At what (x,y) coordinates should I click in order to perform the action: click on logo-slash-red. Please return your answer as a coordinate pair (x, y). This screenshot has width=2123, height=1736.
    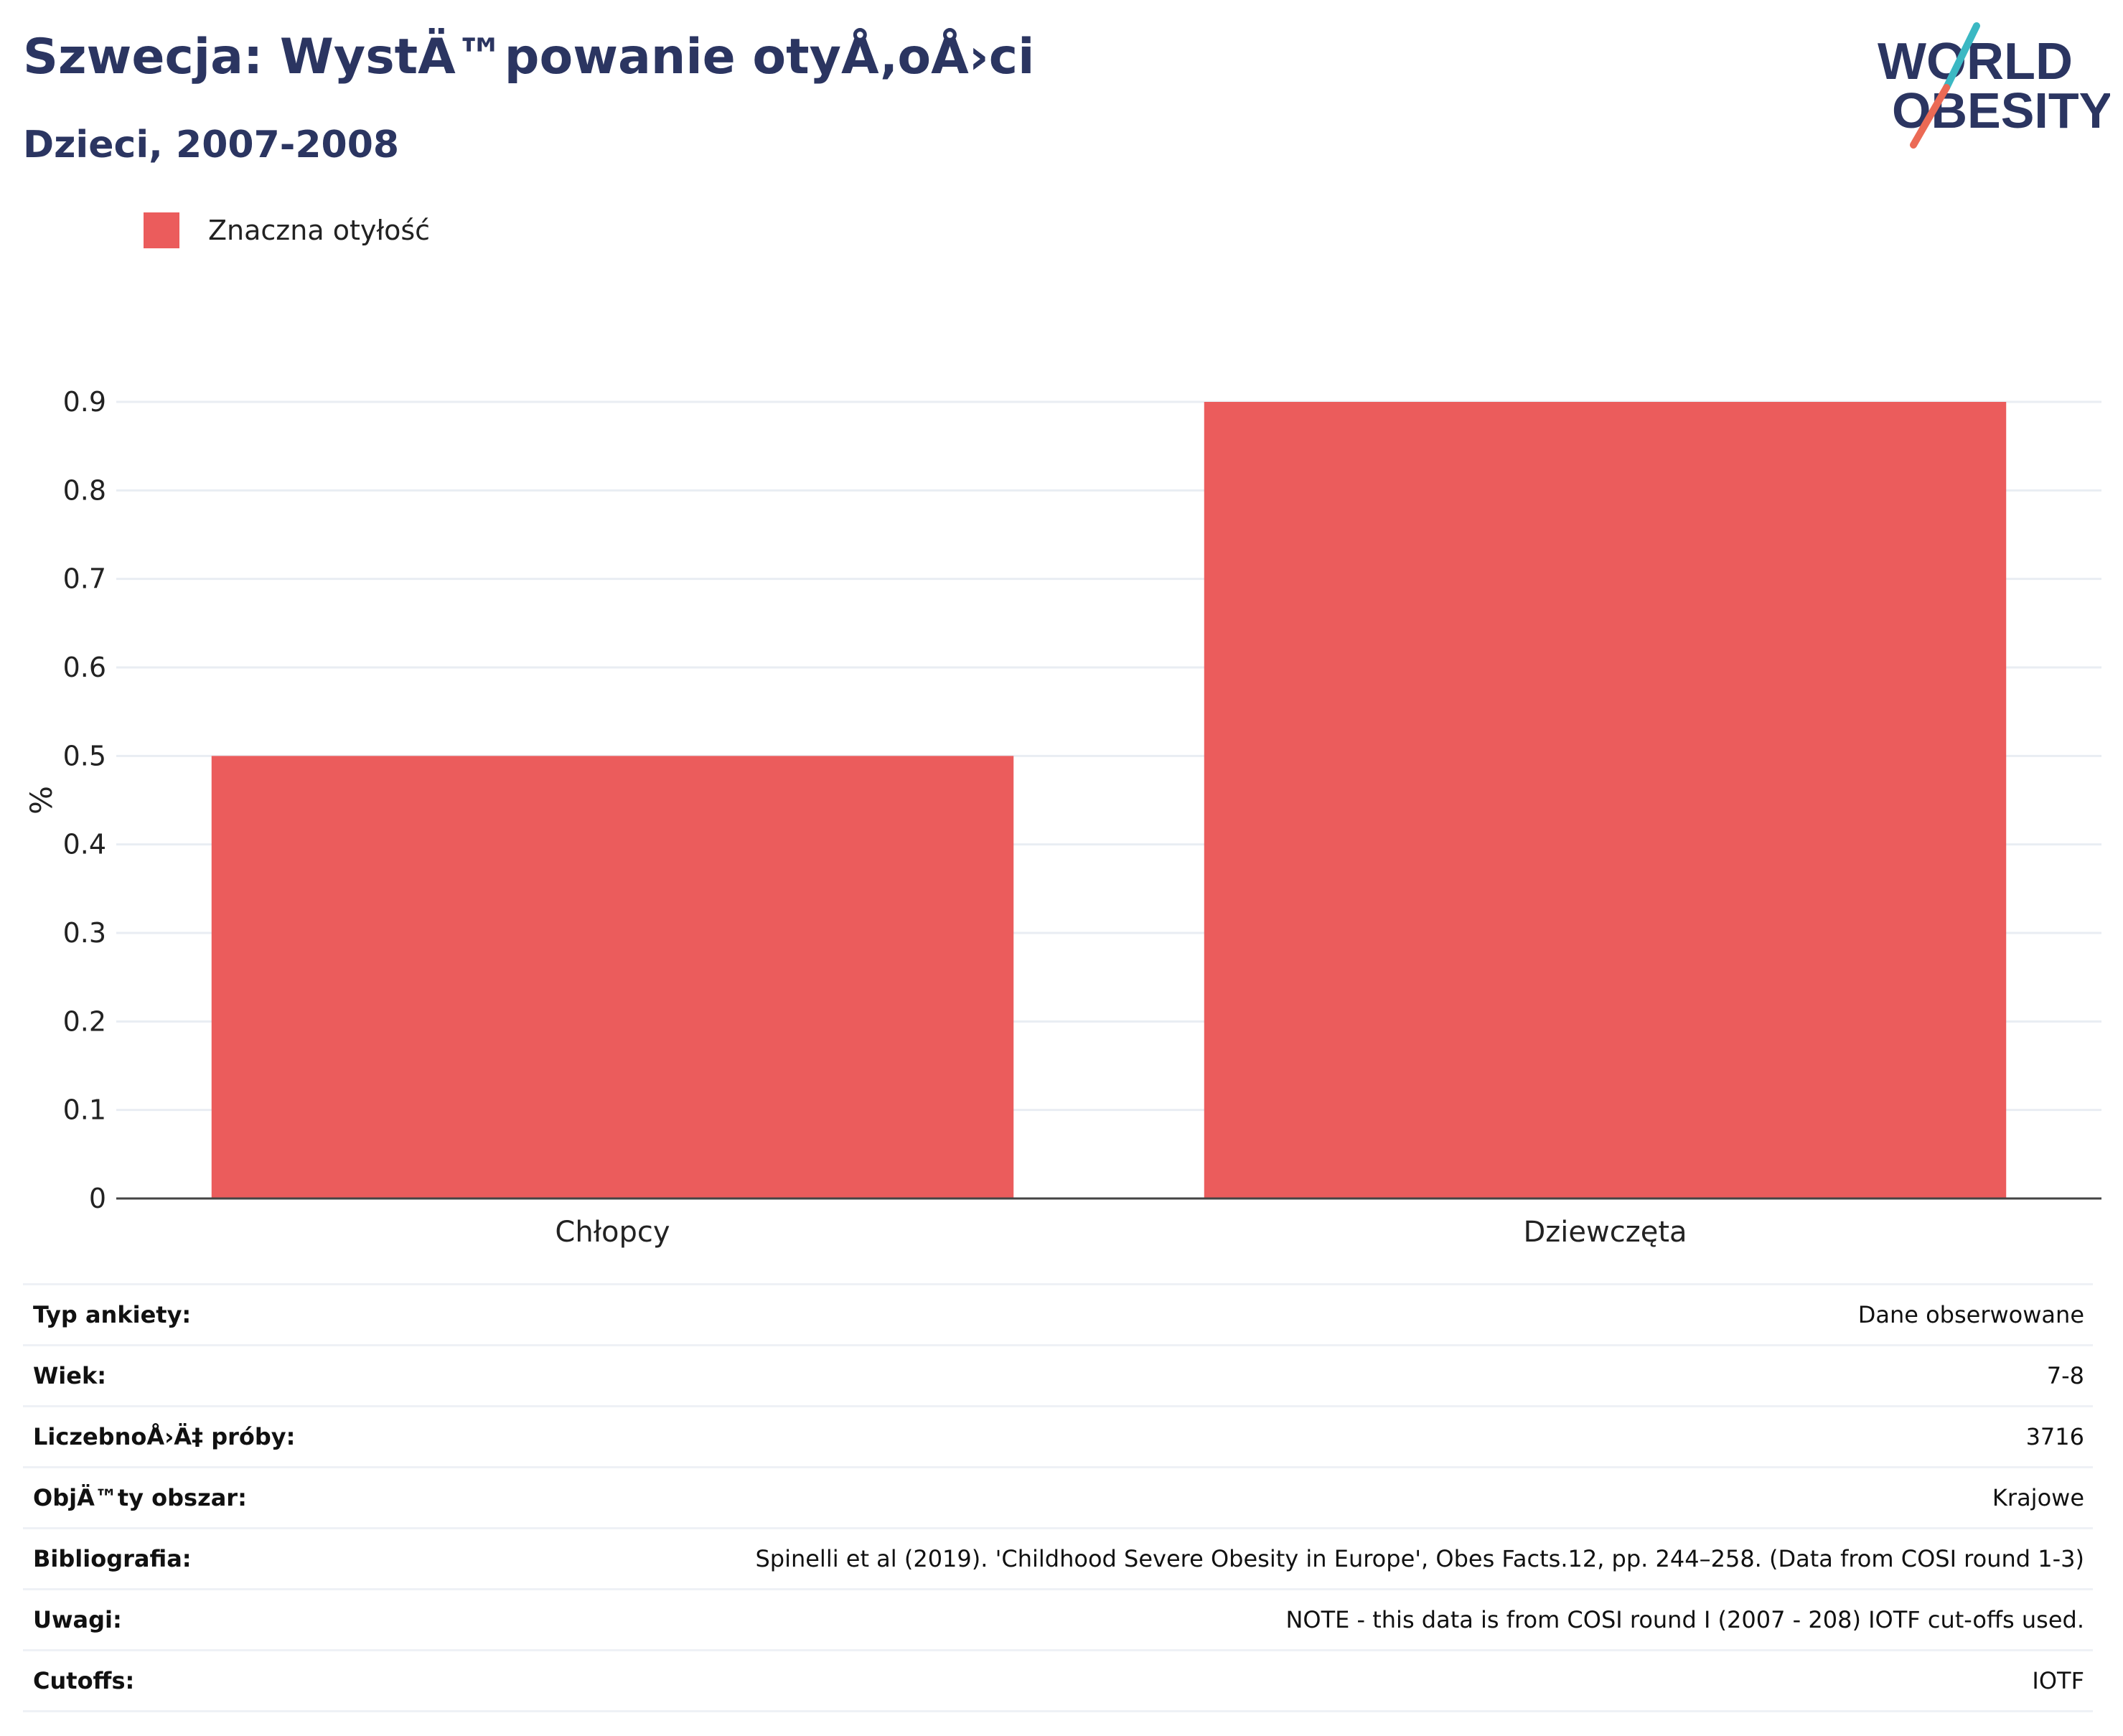
    Looking at the image, I should click on (1930, 116).